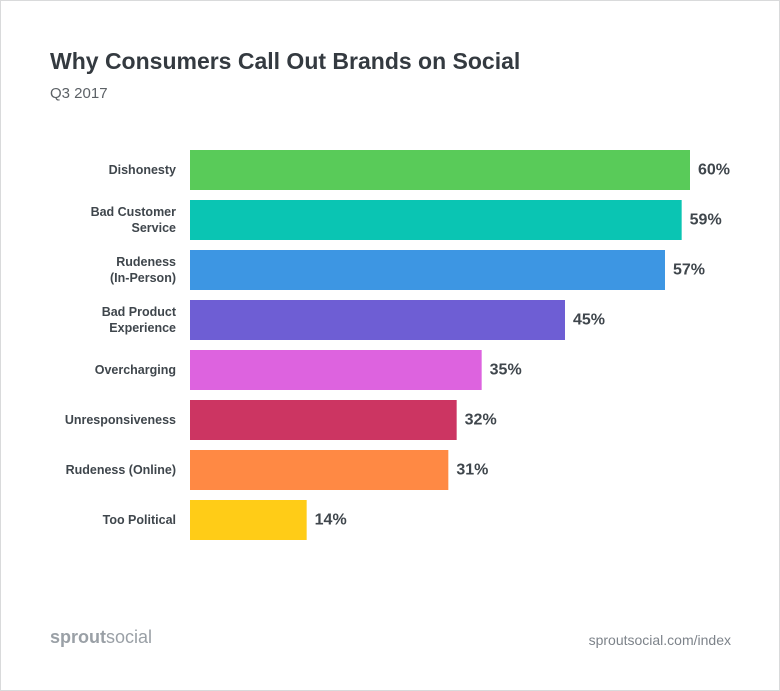 This screenshot has width=780, height=691. I want to click on value-label-5: 32%, so click(481, 420).